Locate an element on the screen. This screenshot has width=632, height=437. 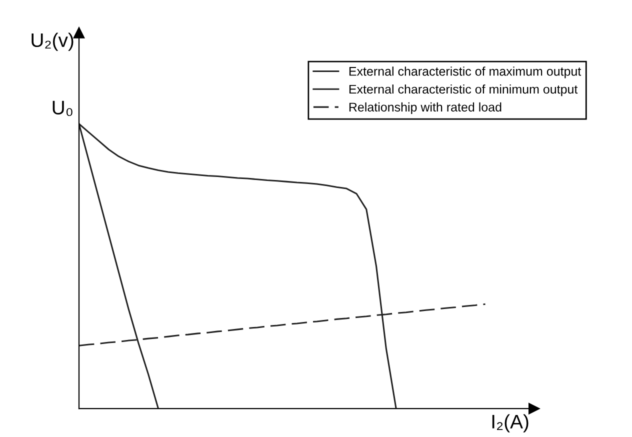
y-axis-title: U₂(v) is located at coordinates (53, 41).